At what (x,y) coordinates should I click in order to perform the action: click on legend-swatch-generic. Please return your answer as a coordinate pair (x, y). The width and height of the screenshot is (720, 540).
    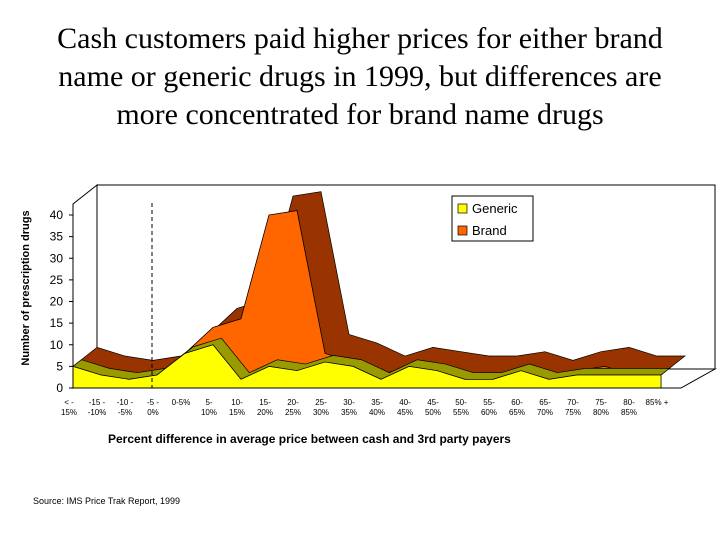
    Looking at the image, I should click on (462, 208).